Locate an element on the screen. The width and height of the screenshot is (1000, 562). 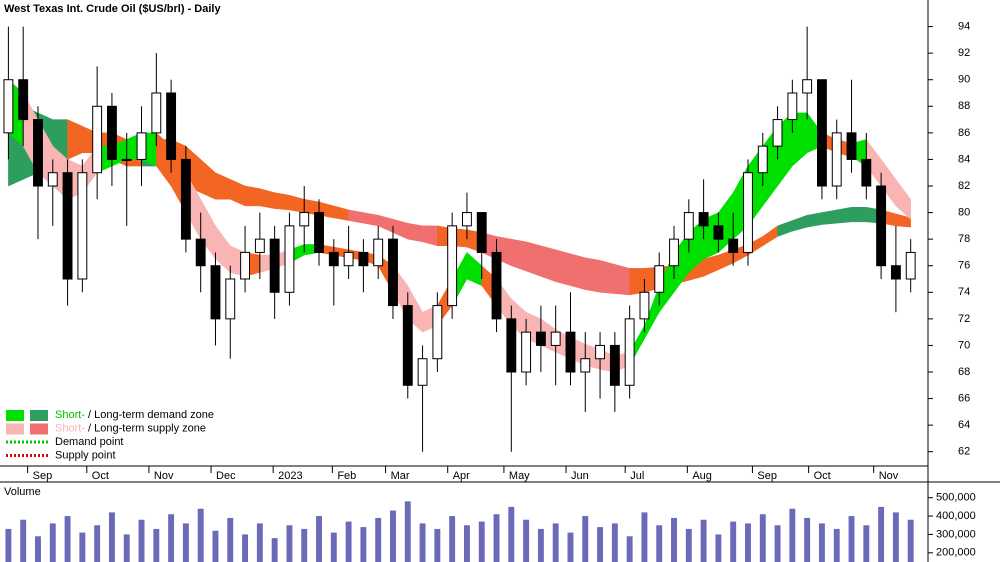
x-tick-label: Apr is located at coordinates (461, 476).